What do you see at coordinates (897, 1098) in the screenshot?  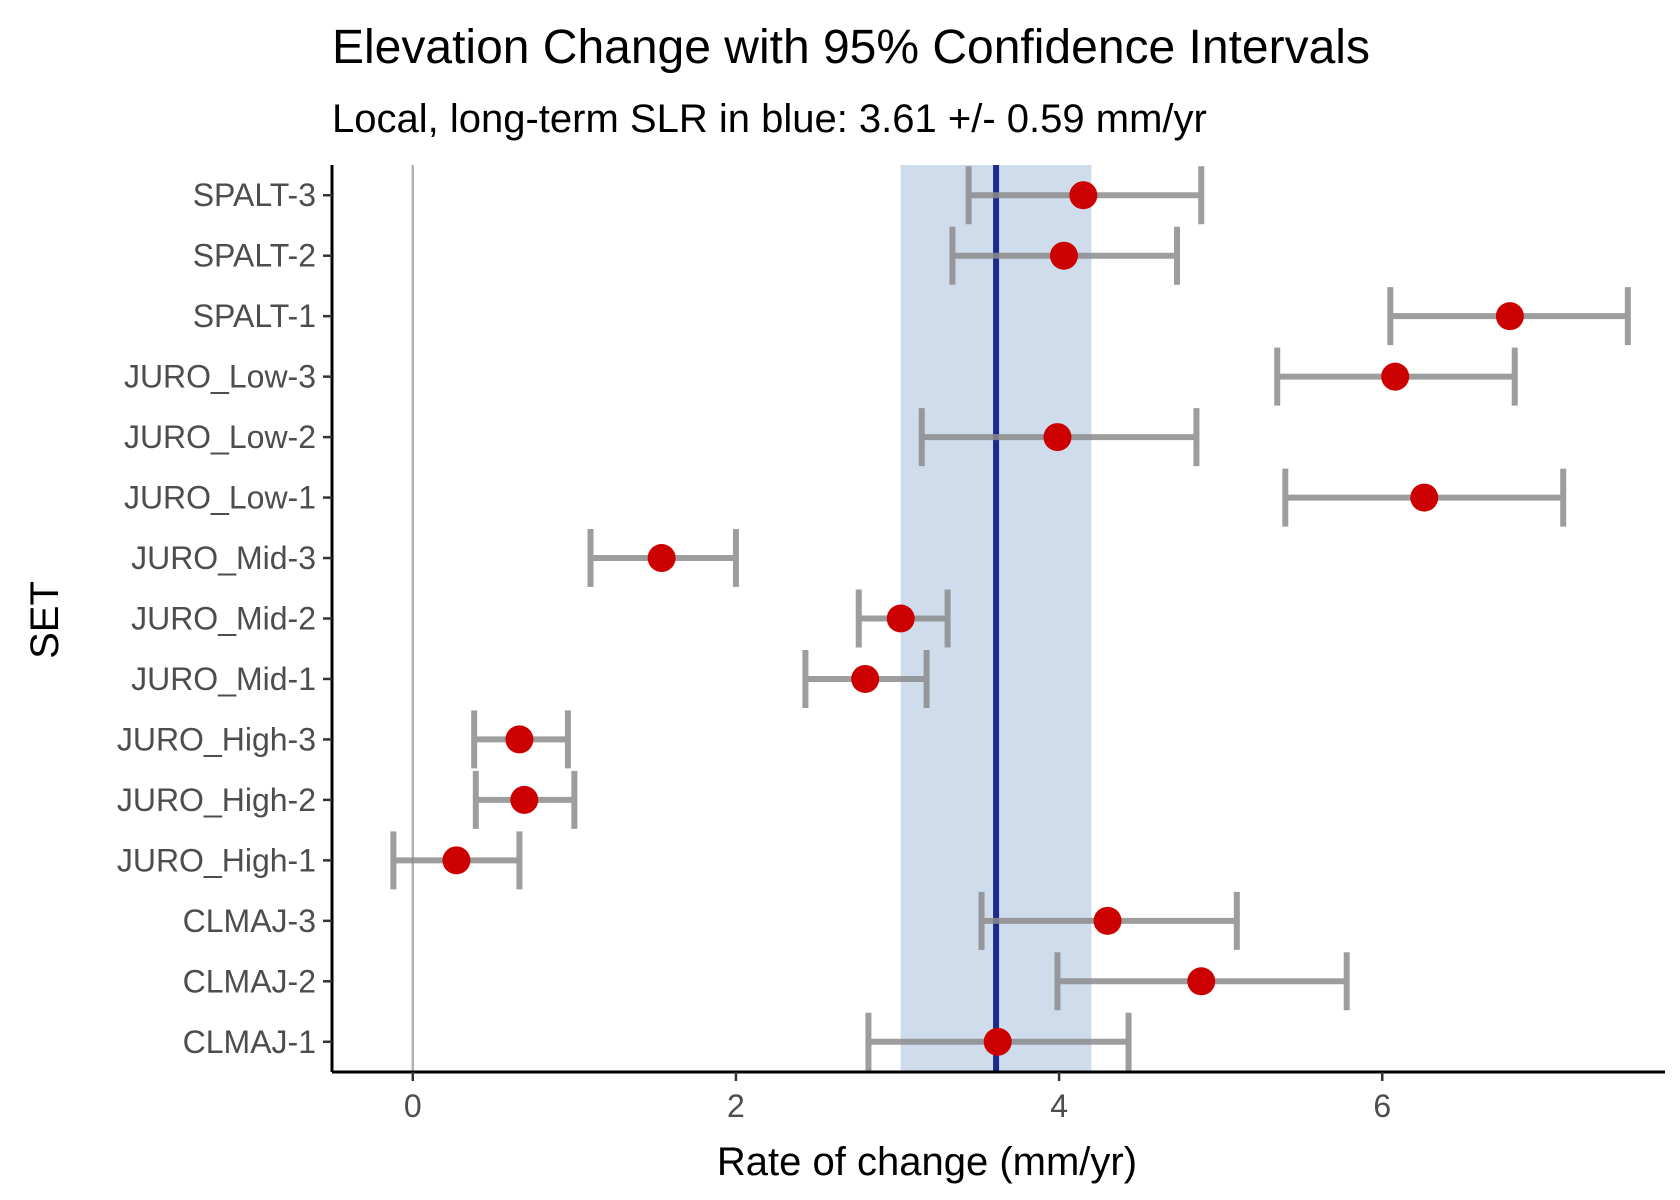 I see `x-axis-ticks: 0 2 4 6` at bounding box center [897, 1098].